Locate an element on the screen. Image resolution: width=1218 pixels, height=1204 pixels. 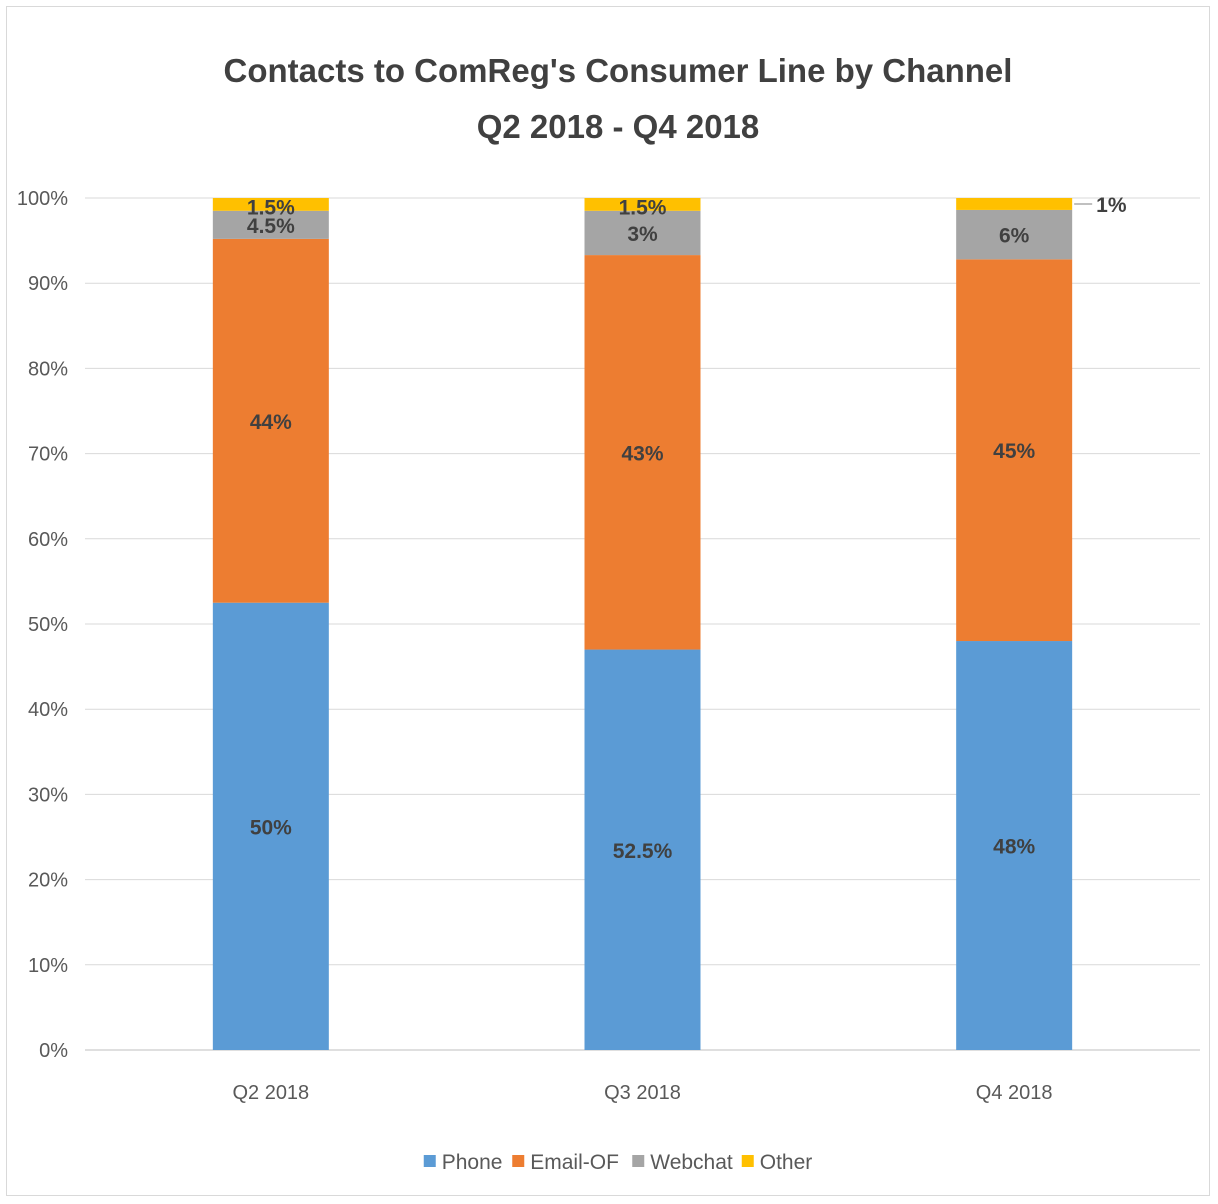
legend-item: Other is located at coordinates (777, 1162).